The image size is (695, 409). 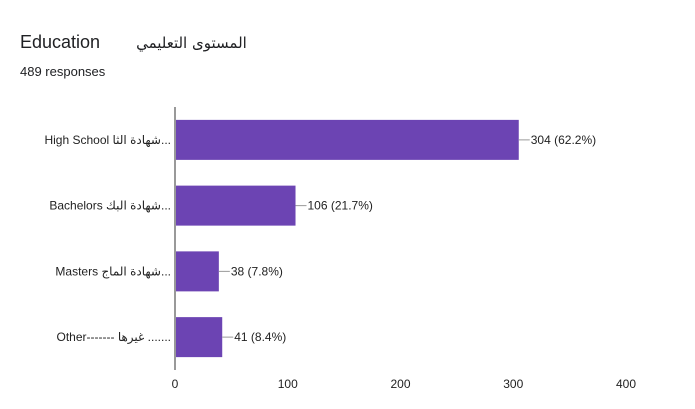 What do you see at coordinates (260, 337) in the screenshot?
I see `value-label-3: 41 (8.4%)` at bounding box center [260, 337].